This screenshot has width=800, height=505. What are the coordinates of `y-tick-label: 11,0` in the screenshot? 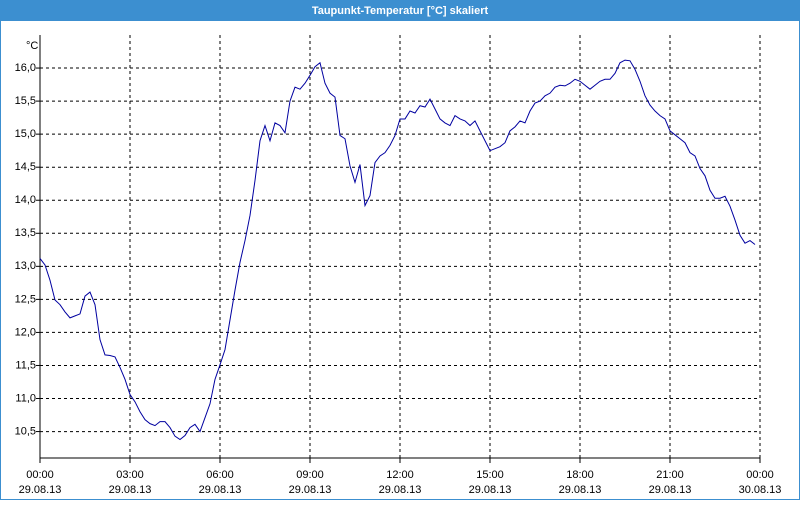 It's located at (25, 398).